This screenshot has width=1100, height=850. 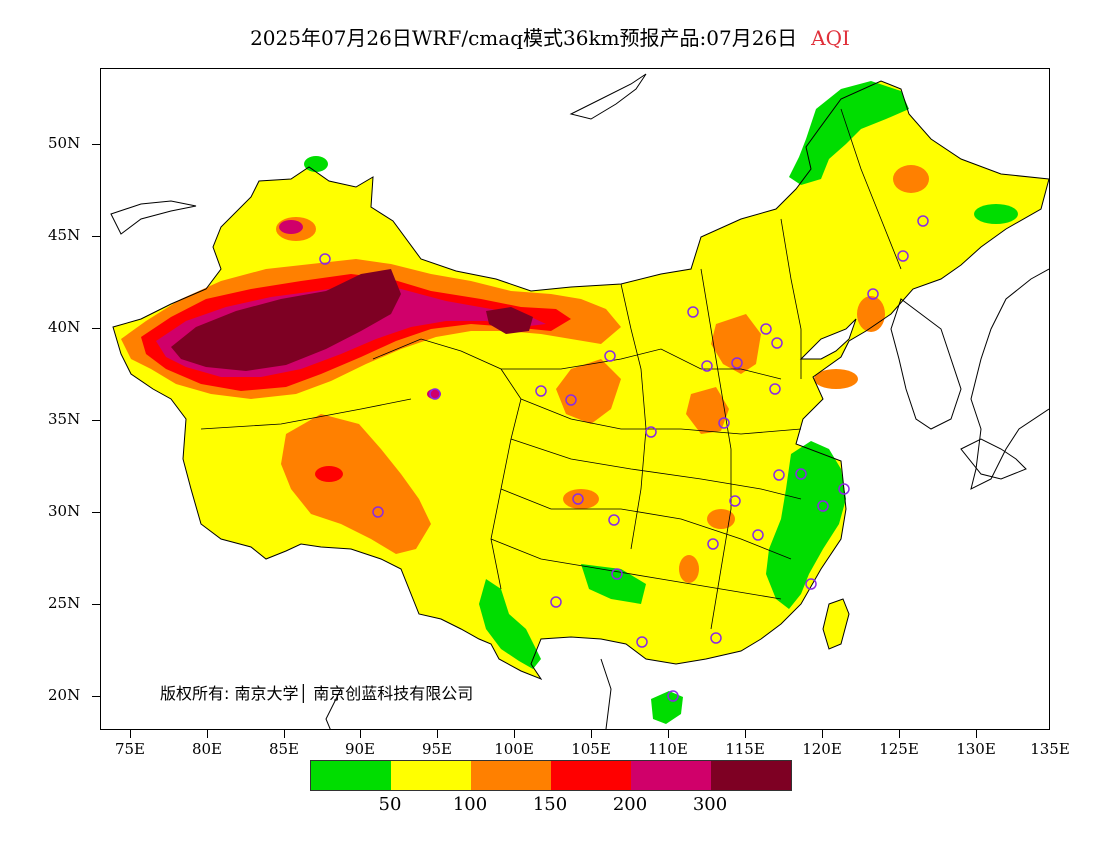 I want to click on region-orange-tibet, so click(x=356, y=484).